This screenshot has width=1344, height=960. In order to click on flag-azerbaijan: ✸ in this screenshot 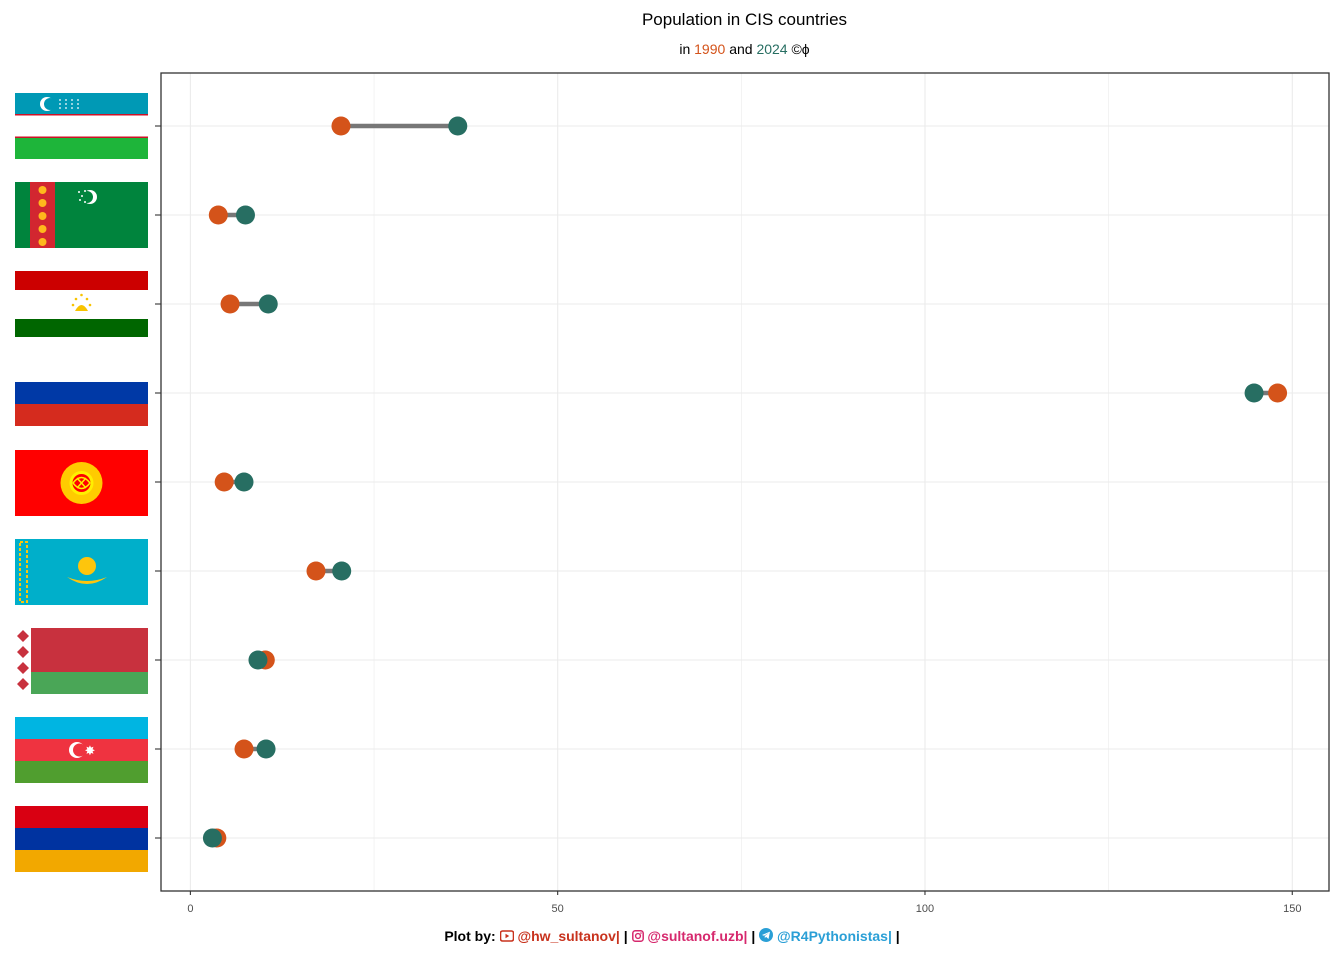, I will do `click(81, 750)`.